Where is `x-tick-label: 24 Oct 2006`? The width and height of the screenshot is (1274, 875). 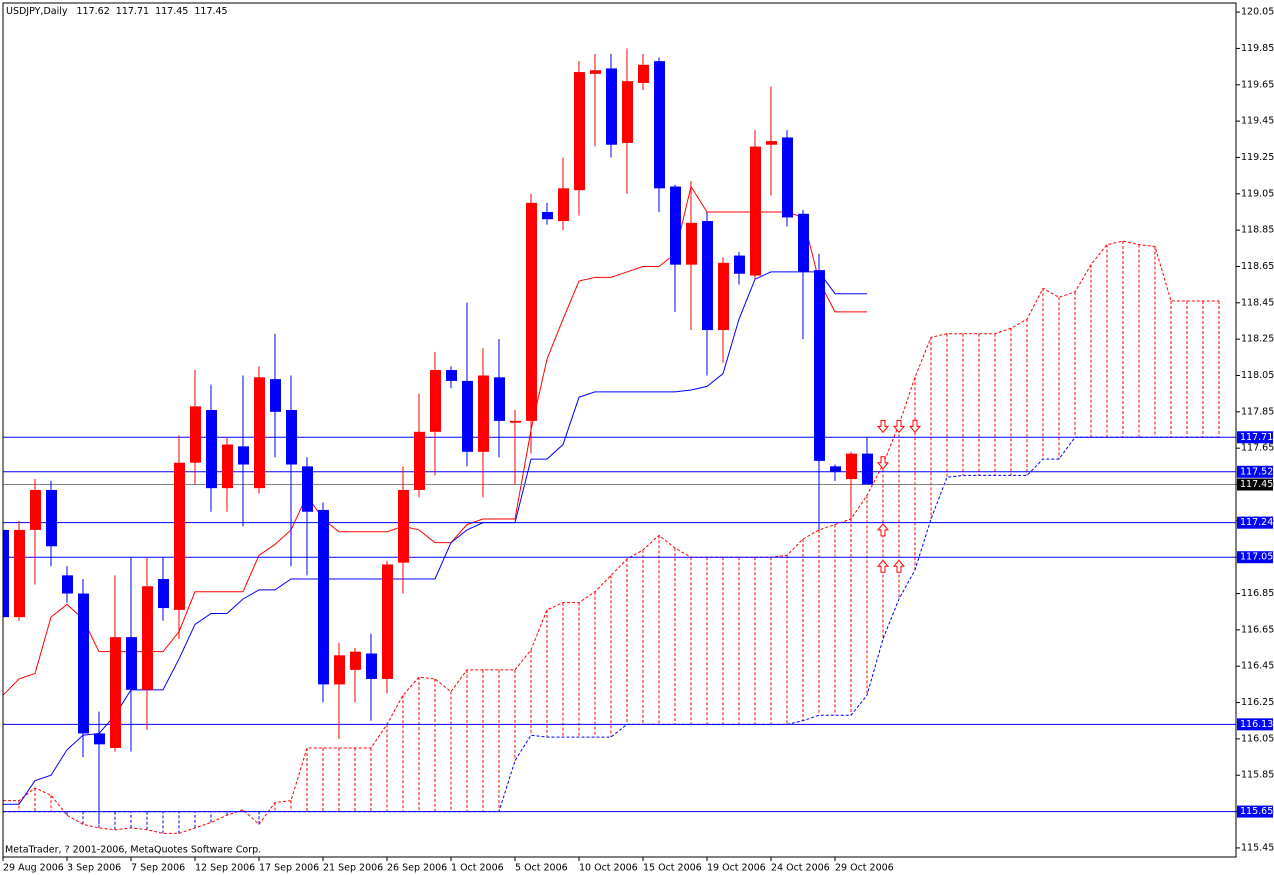 x-tick-label: 24 Oct 2006 is located at coordinates (800, 868).